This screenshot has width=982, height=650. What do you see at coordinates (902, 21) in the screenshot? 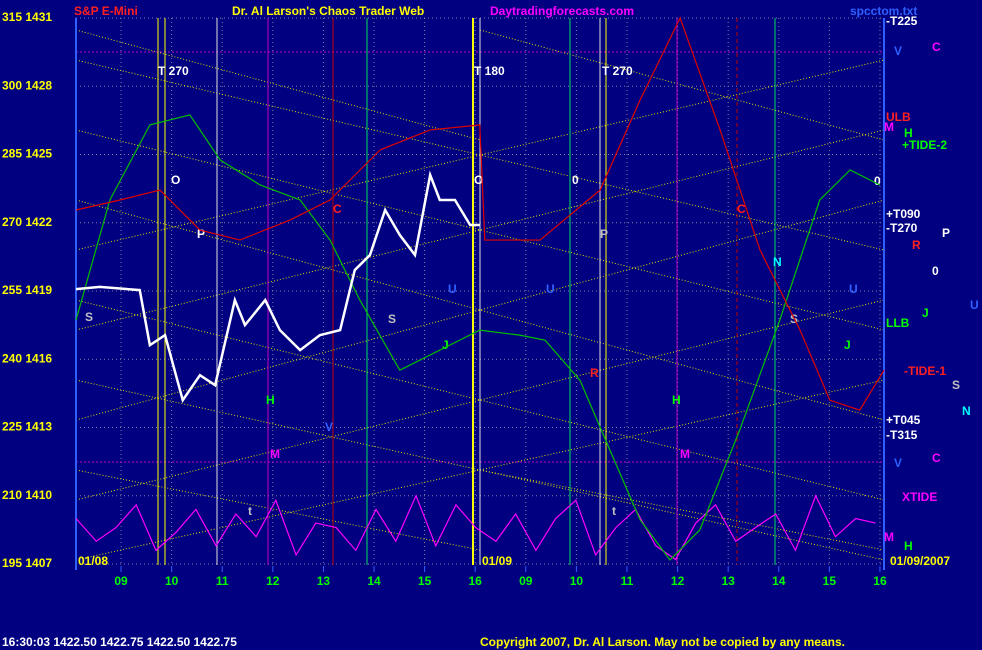
I see `annotation: -T225` at bounding box center [902, 21].